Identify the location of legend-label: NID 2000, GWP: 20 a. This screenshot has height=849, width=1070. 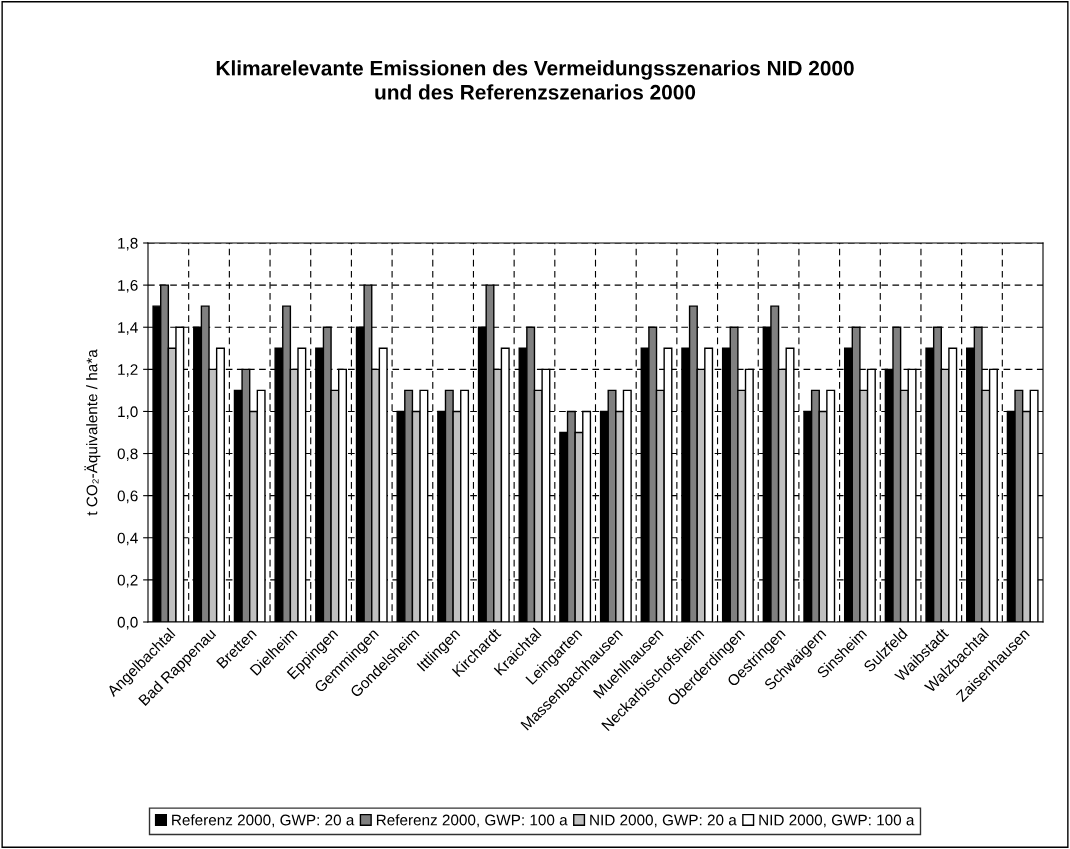
(663, 821).